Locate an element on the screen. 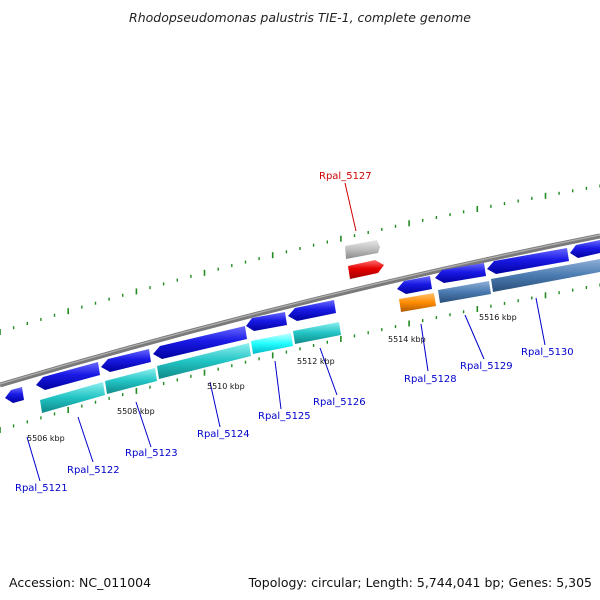 Image resolution: width=600 pixels, height=600 pixels. coord-label: 5514 kbp is located at coordinates (407, 339).